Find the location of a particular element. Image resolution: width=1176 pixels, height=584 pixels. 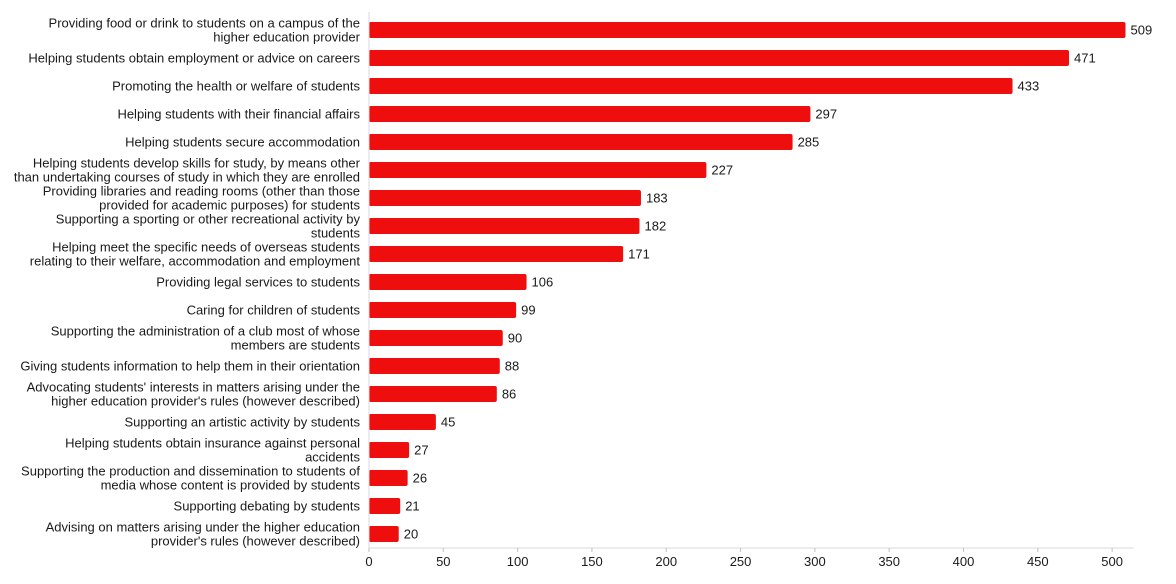

x-tick-label: 450 is located at coordinates (1038, 561).